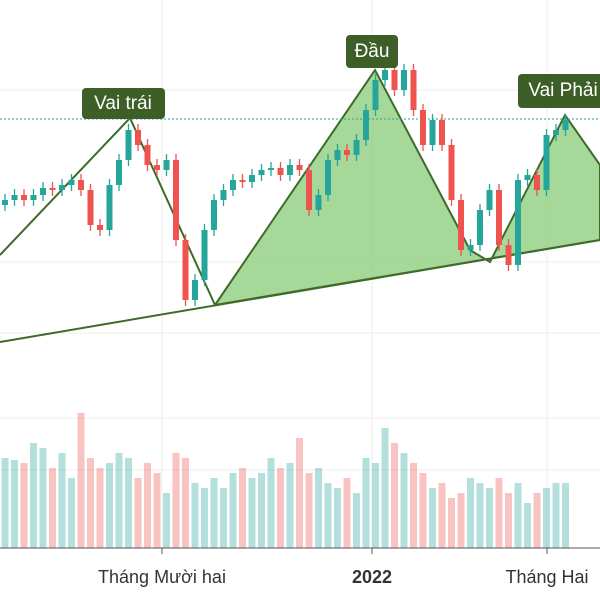 This screenshot has height=600, width=600. What do you see at coordinates (546, 577) in the screenshot?
I see `x-label: Tháng Hai` at bounding box center [546, 577].